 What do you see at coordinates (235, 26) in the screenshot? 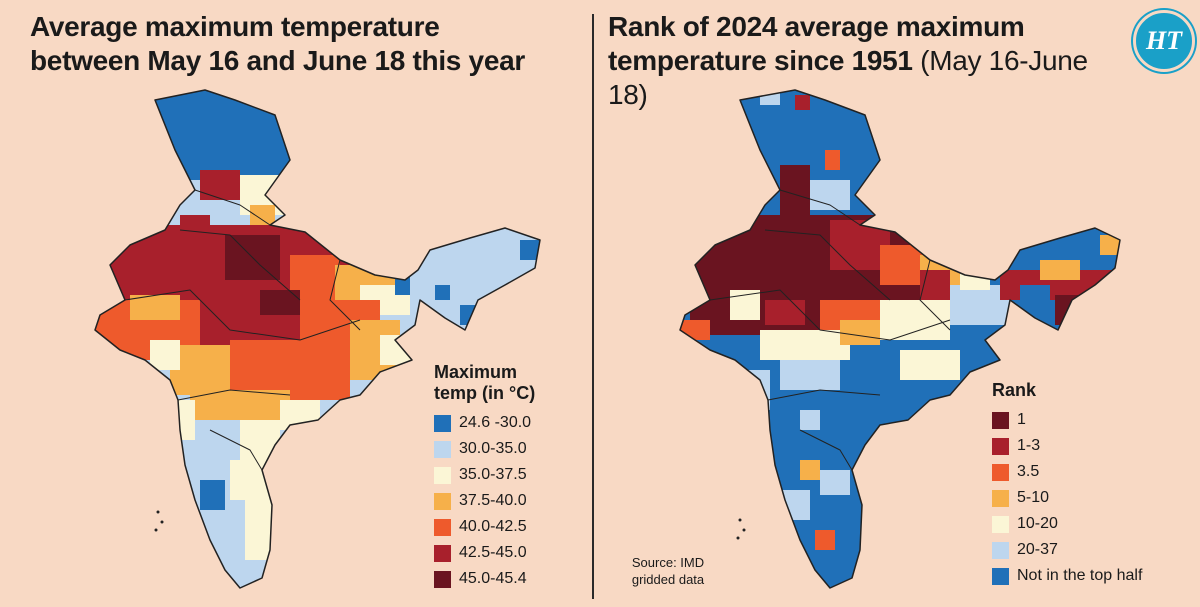
I see `left-title-line1: Average maximum temperature` at bounding box center [235, 26].